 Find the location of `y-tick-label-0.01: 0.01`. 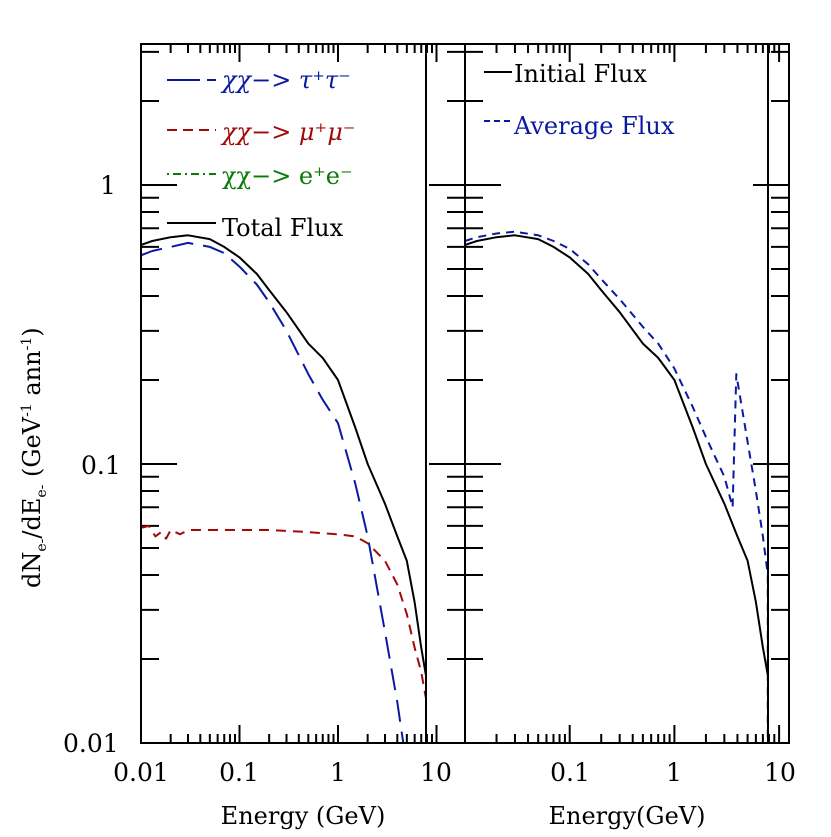

y-tick-label-0.01: 0.01 is located at coordinates (91, 743).